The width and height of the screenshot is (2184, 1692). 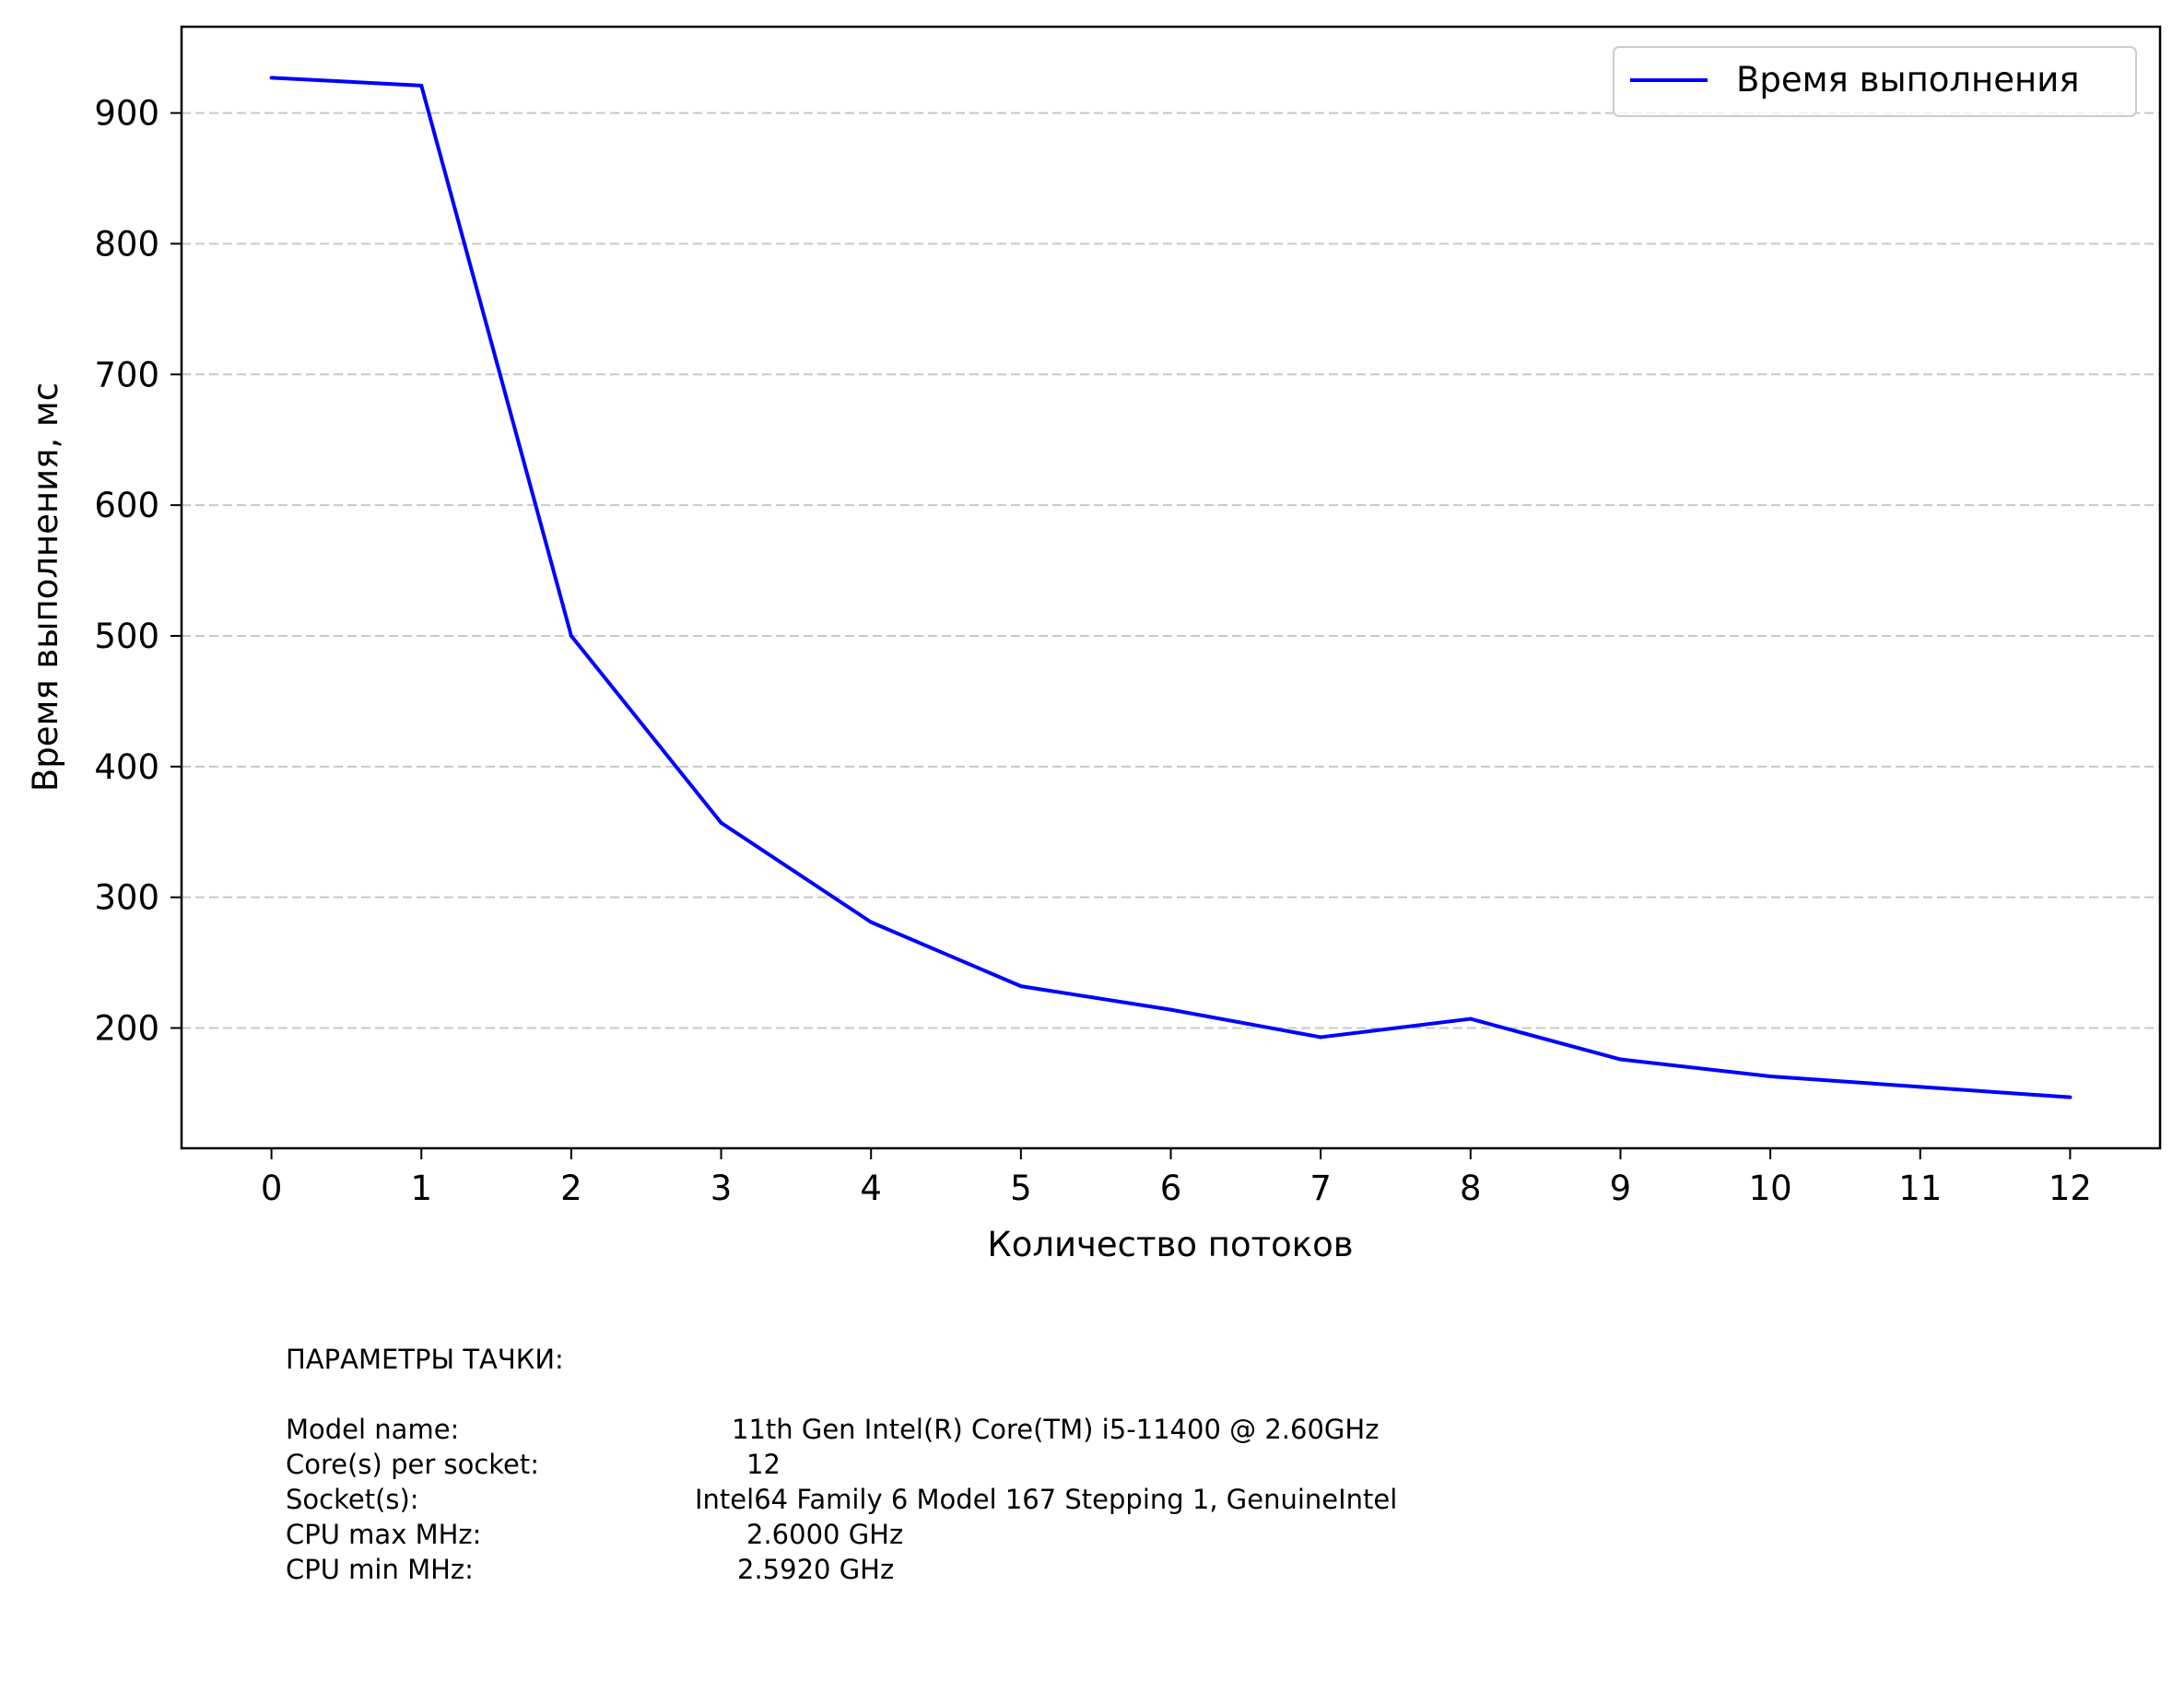 What do you see at coordinates (425, 1394) in the screenshot?
I see `specs-spacer` at bounding box center [425, 1394].